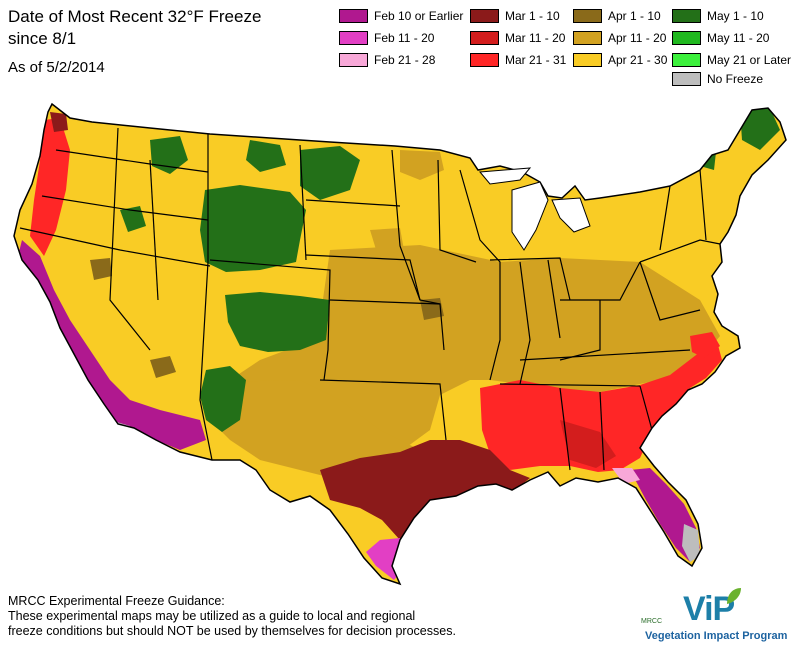 The height and width of the screenshot is (650, 800). I want to click on legend-item-feb11: Feb 11 - 20, so click(386, 37).